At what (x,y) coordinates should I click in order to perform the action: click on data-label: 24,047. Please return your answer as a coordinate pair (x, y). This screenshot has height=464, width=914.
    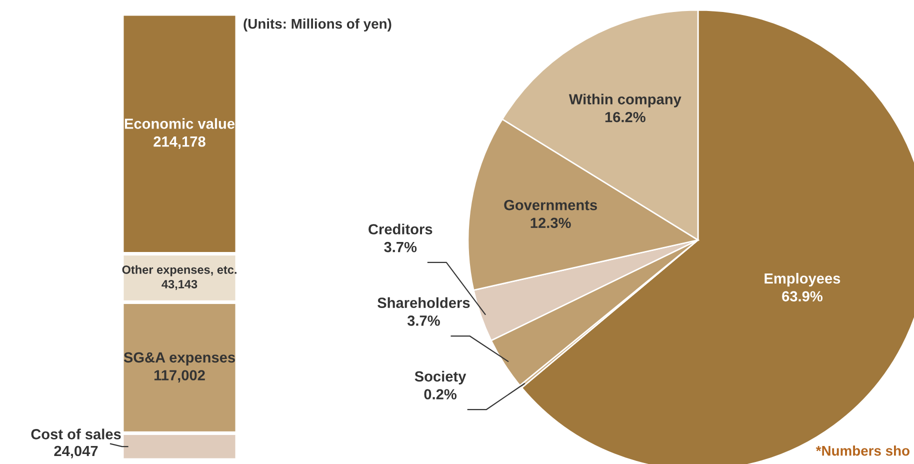
    Looking at the image, I should click on (76, 452).